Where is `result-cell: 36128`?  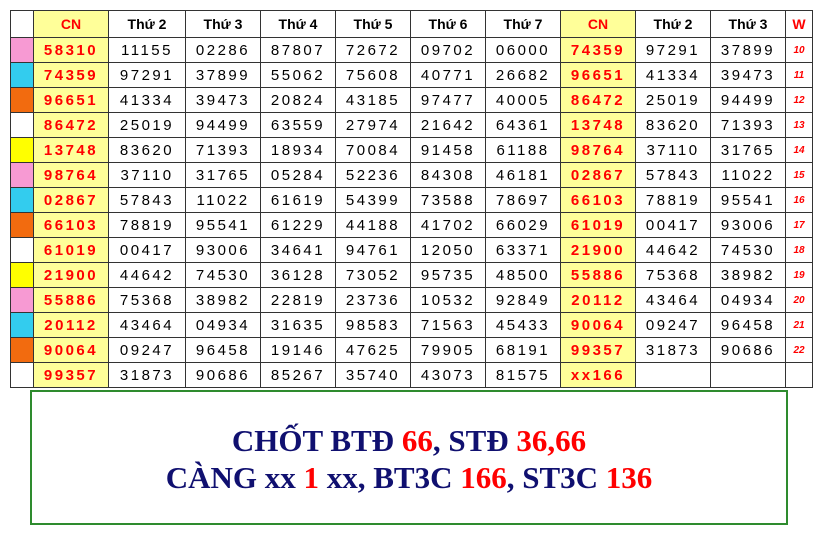
result-cell: 36128 is located at coordinates (298, 275).